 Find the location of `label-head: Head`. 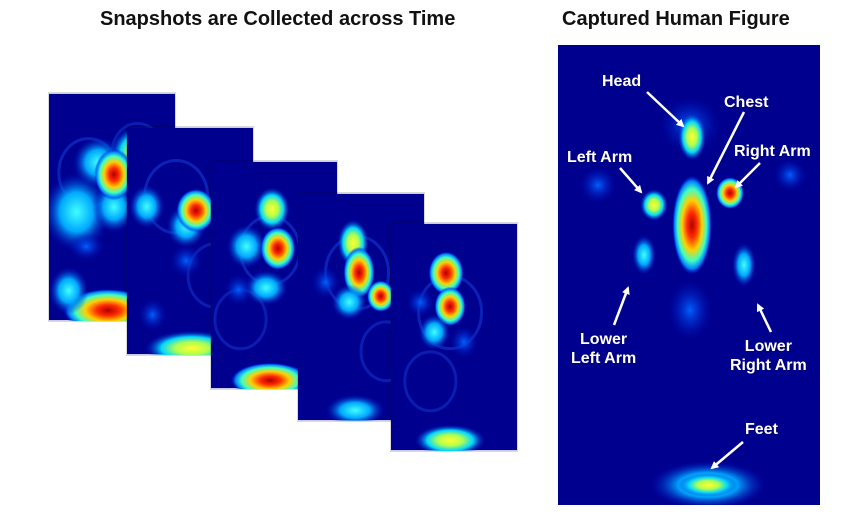

label-head: Head is located at coordinates (622, 81).